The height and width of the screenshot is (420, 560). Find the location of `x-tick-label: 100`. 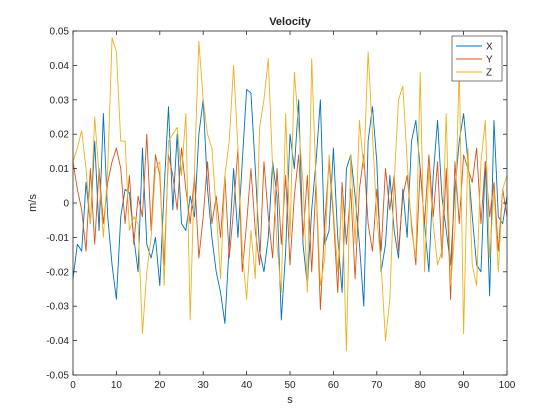

x-tick-label: 100 is located at coordinates (507, 385).